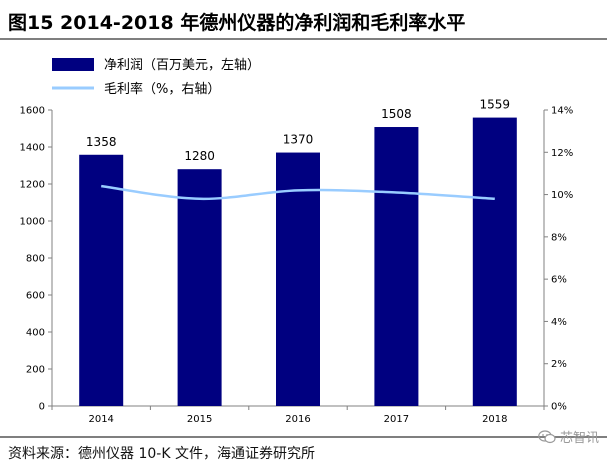 This screenshot has width=607, height=467. What do you see at coordinates (35, 370) in the screenshot?
I see `y-left-tick-label: 200` at bounding box center [35, 370].